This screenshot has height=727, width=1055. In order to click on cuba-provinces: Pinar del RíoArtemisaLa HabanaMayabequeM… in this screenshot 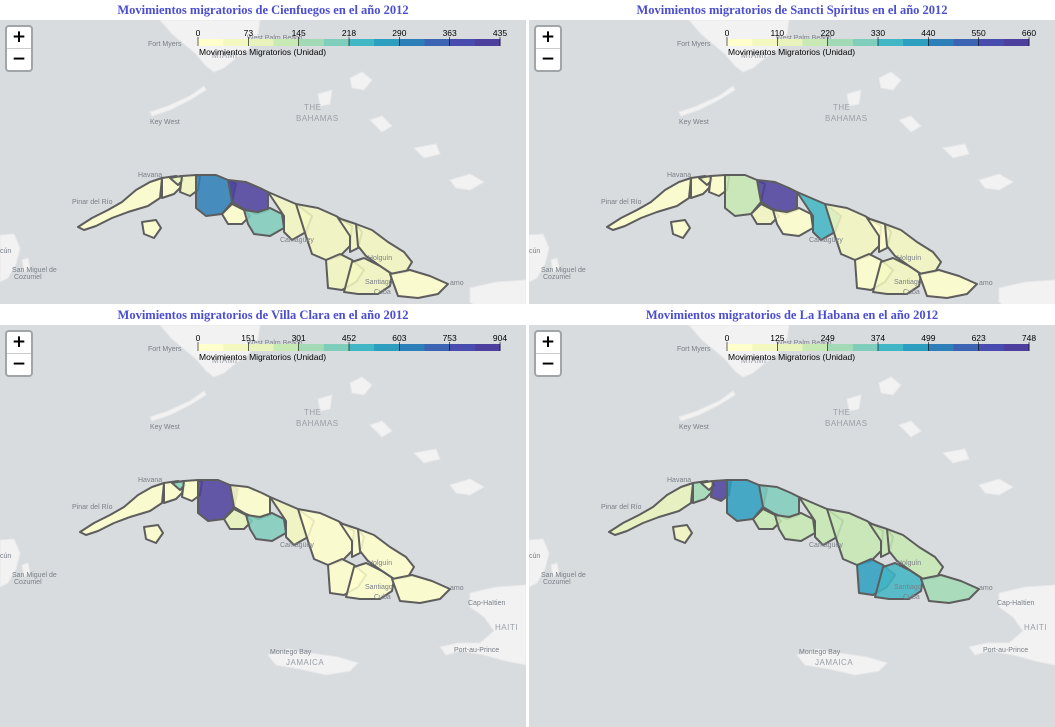, I will do `click(263, 236)`.